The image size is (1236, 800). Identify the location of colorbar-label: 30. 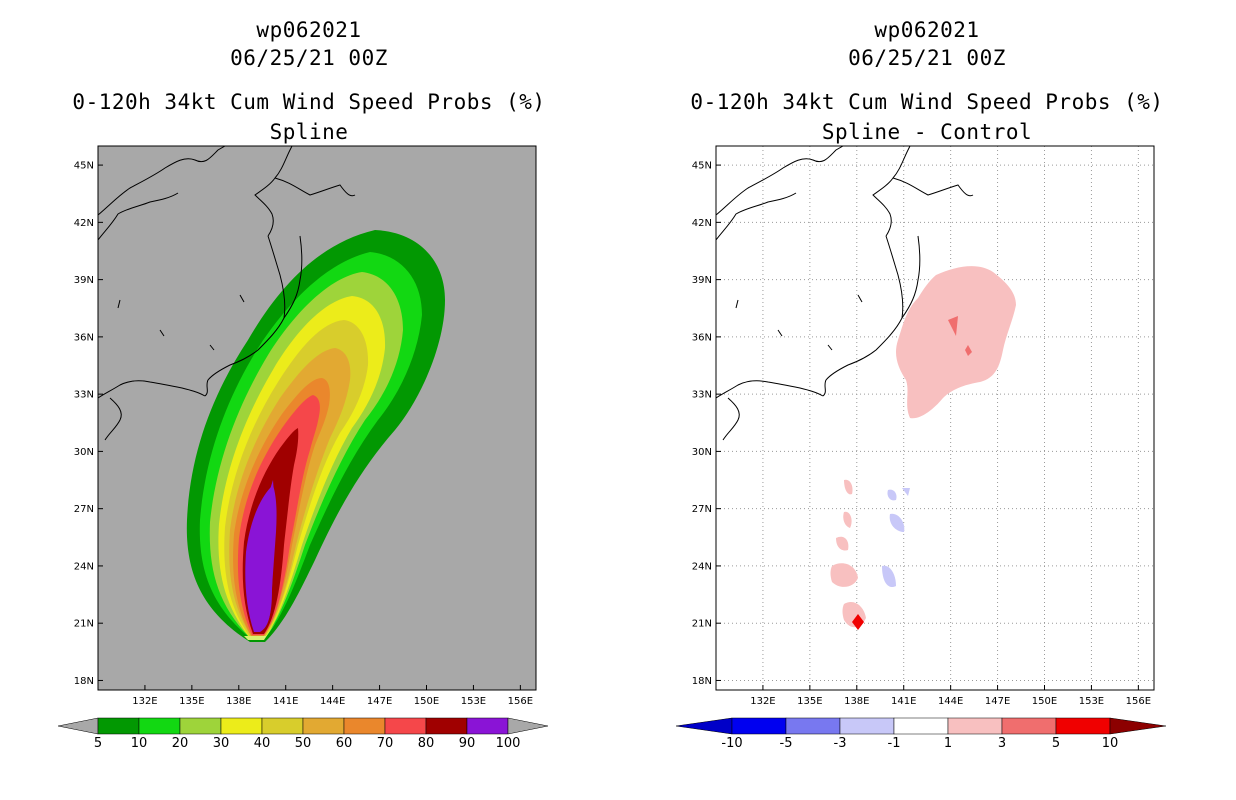
(221, 743).